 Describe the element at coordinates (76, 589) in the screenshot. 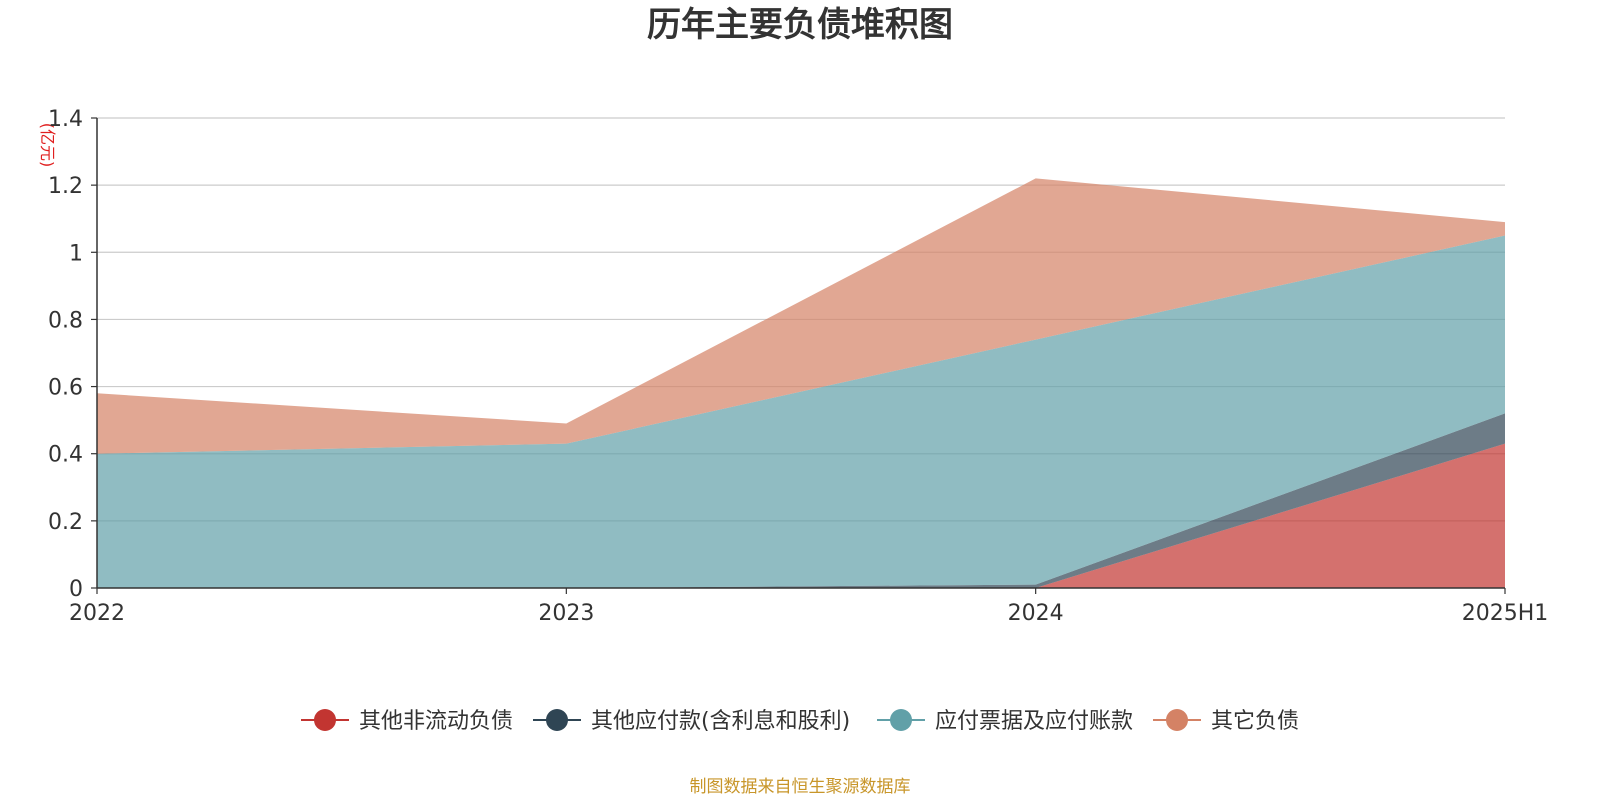

I see `y-tick-label: 0` at that location.